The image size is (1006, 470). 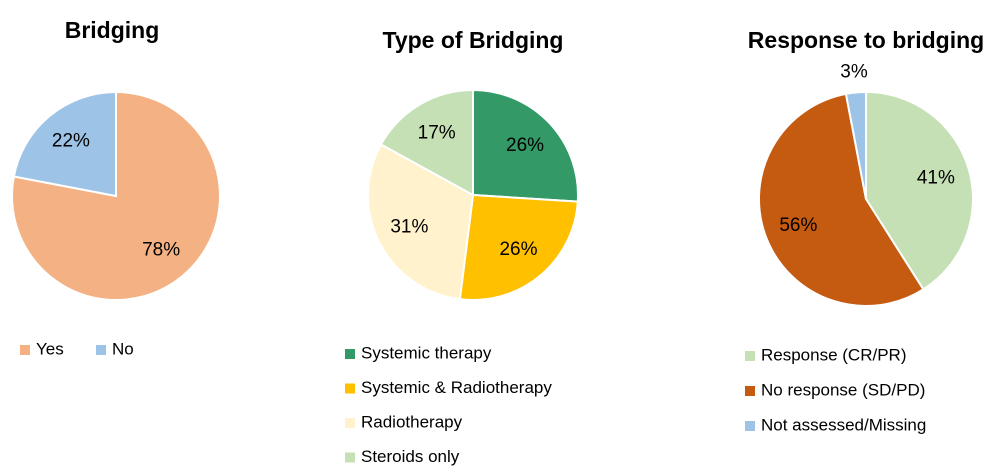 I want to click on data-label: 17%, so click(x=437, y=133).